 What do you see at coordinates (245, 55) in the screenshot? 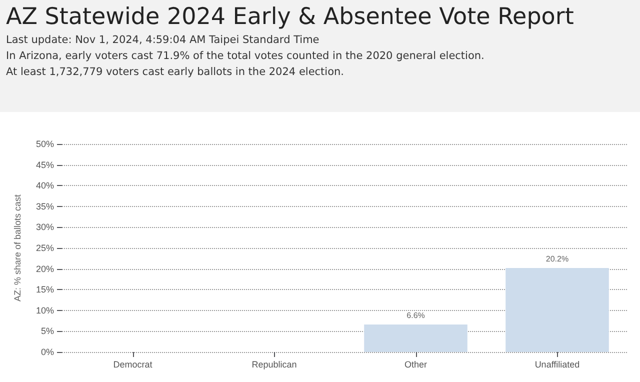
I see `text: In Arizona, early voters cast 71.9% of the total votes counted in the 2020 general election.` at bounding box center [245, 55].